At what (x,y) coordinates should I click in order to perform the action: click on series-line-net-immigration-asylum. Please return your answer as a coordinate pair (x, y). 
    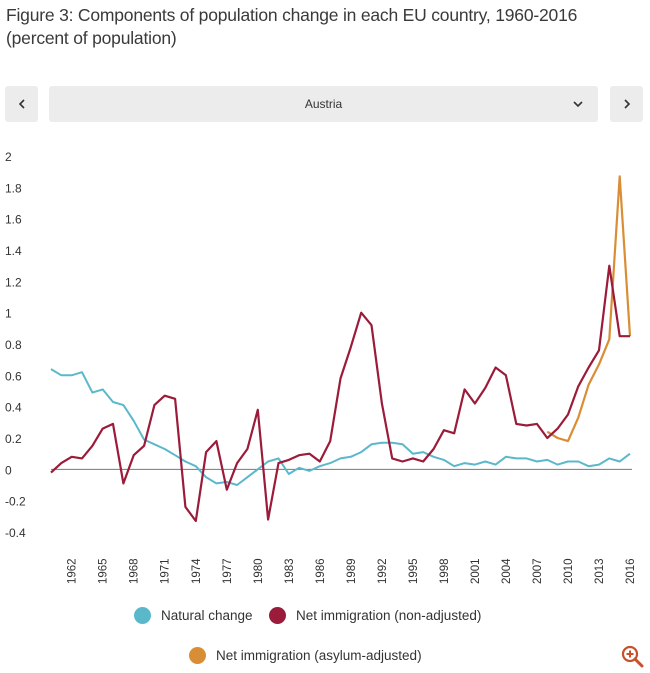
    Looking at the image, I should click on (589, 309).